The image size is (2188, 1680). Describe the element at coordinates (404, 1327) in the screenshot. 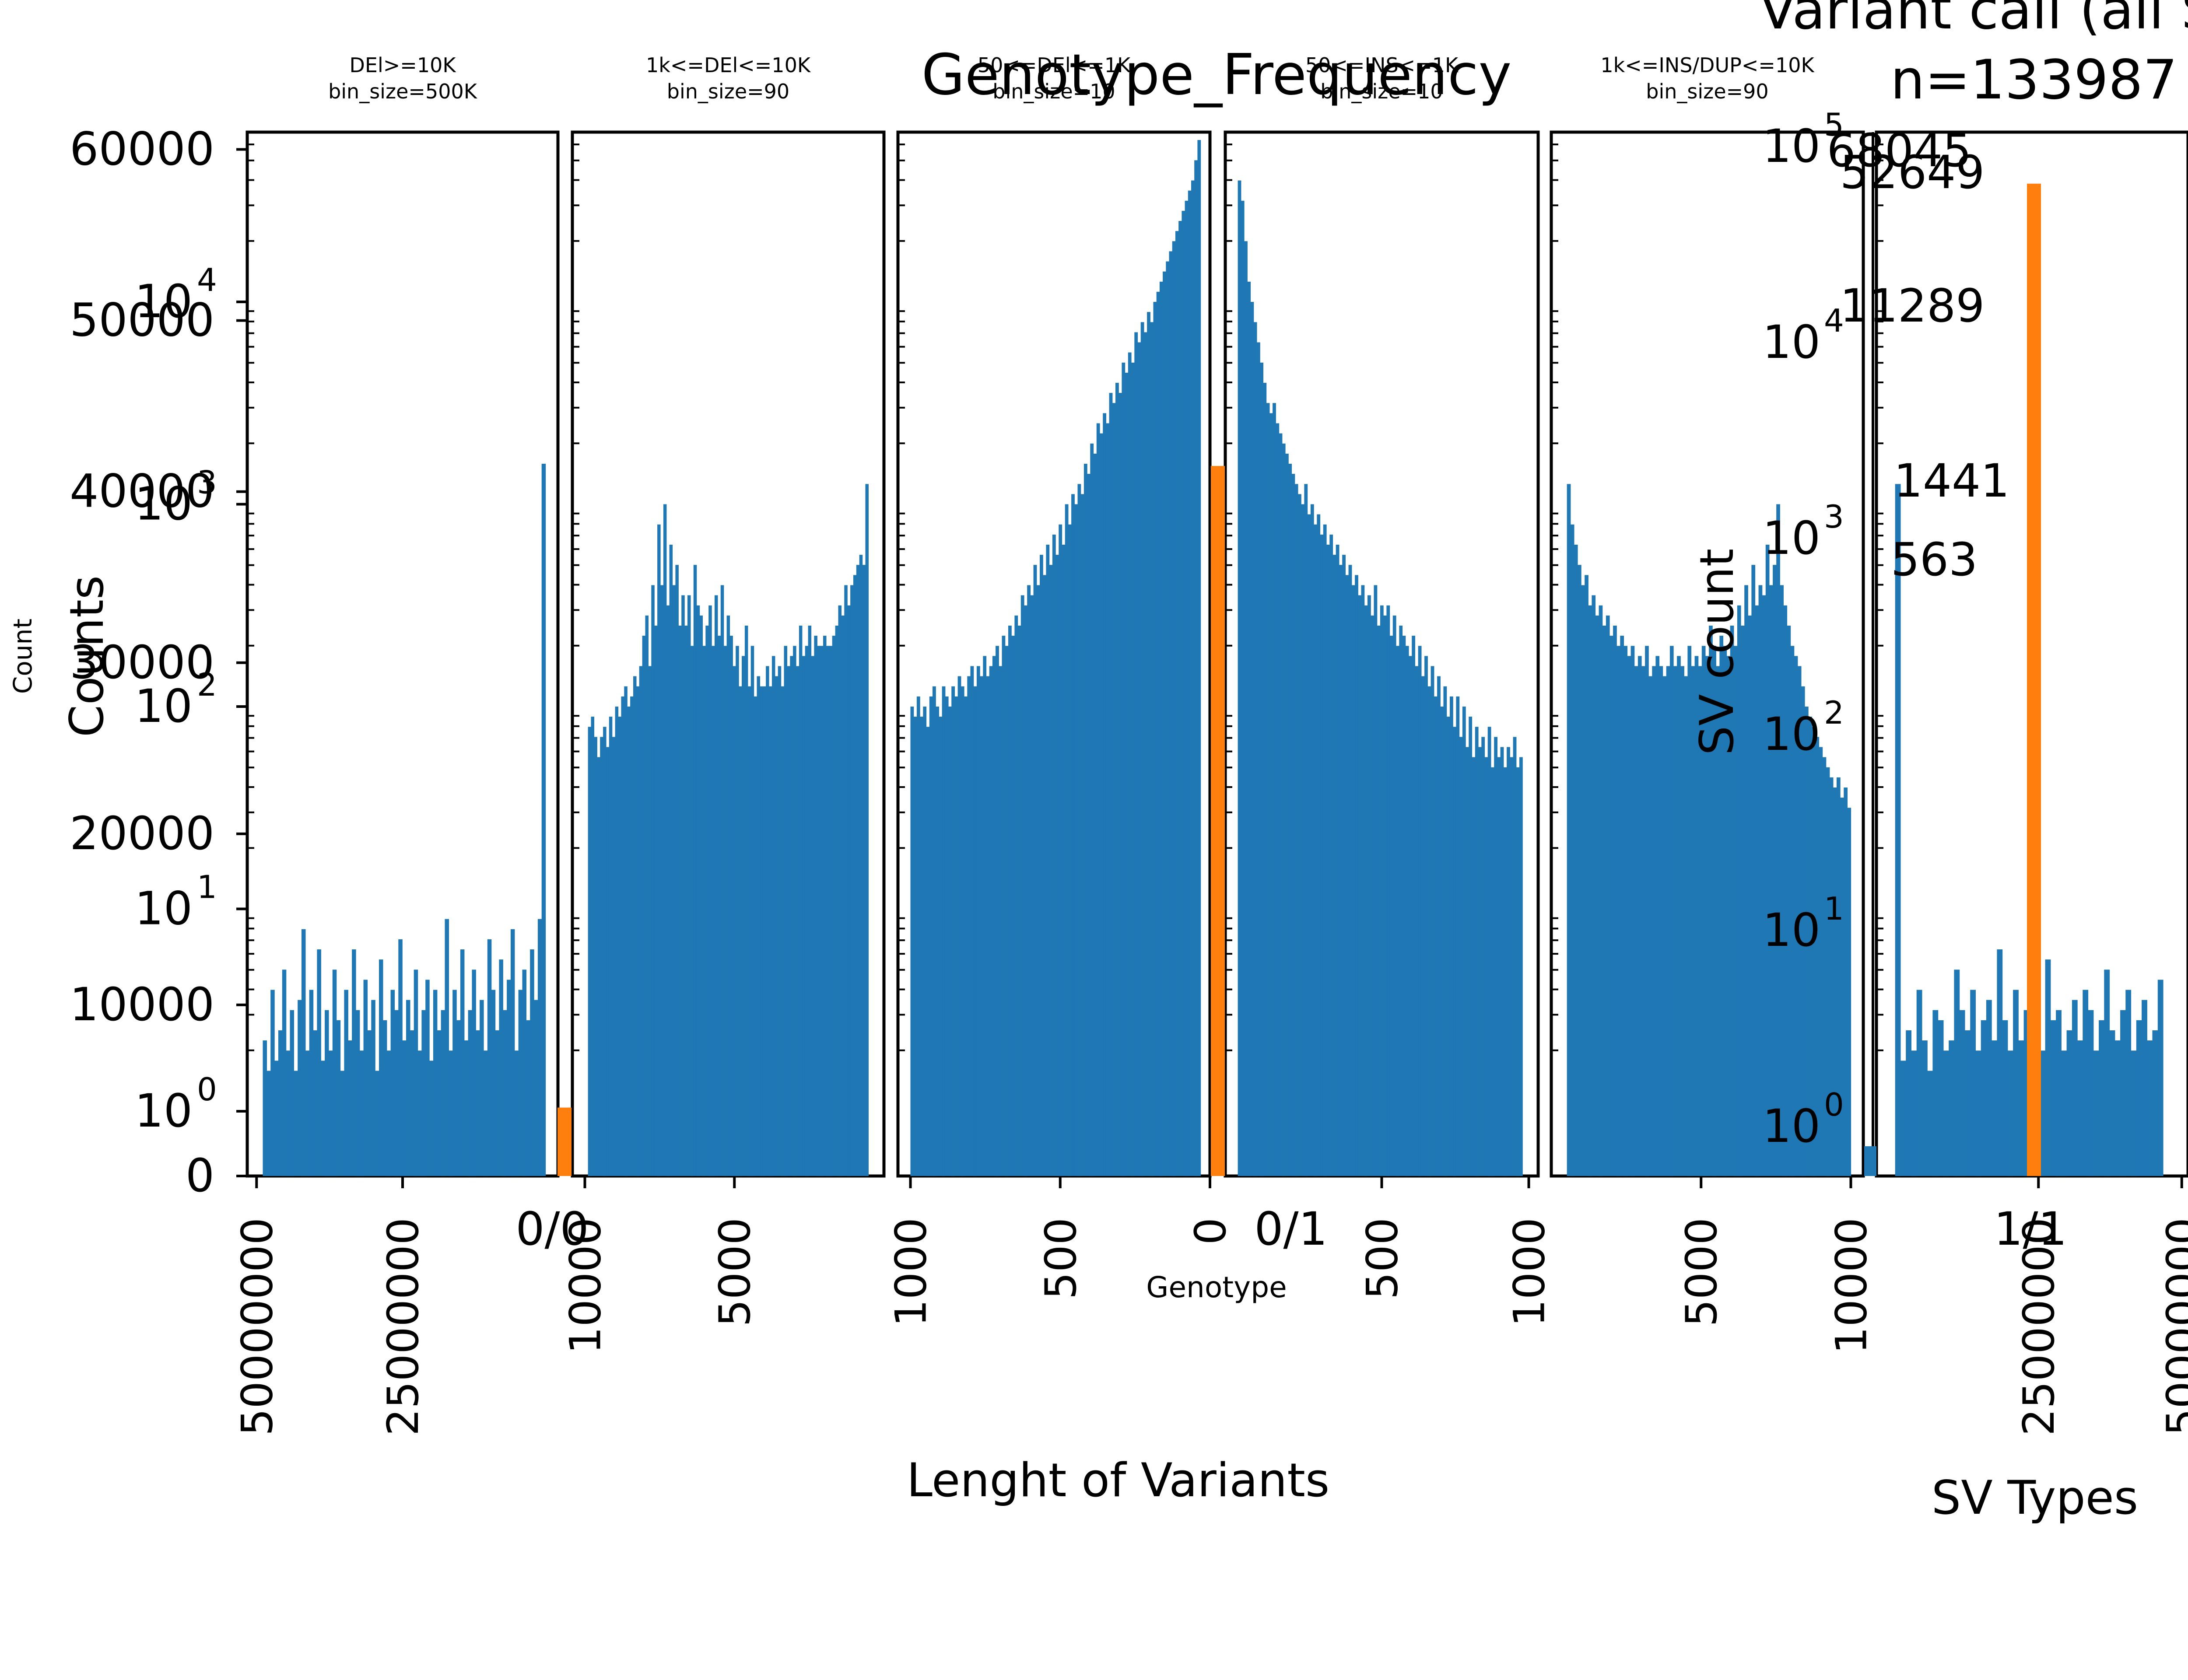

I see `x-tick-label: 25000000` at that location.